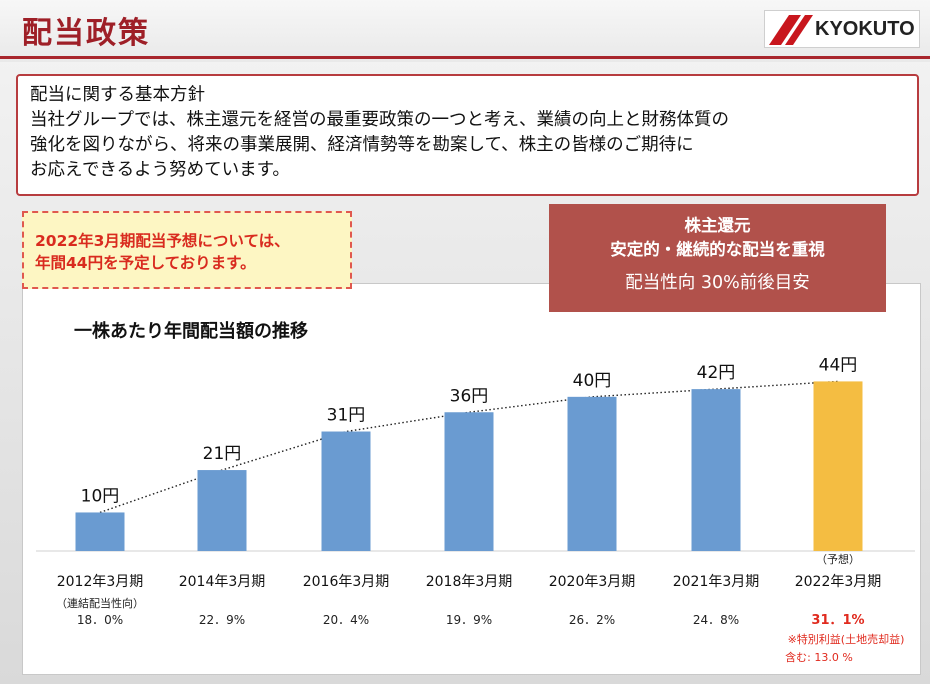 This screenshot has width=930, height=684. What do you see at coordinates (865, 28) in the screenshot?
I see `logo-text: KYOKUTO` at bounding box center [865, 28].